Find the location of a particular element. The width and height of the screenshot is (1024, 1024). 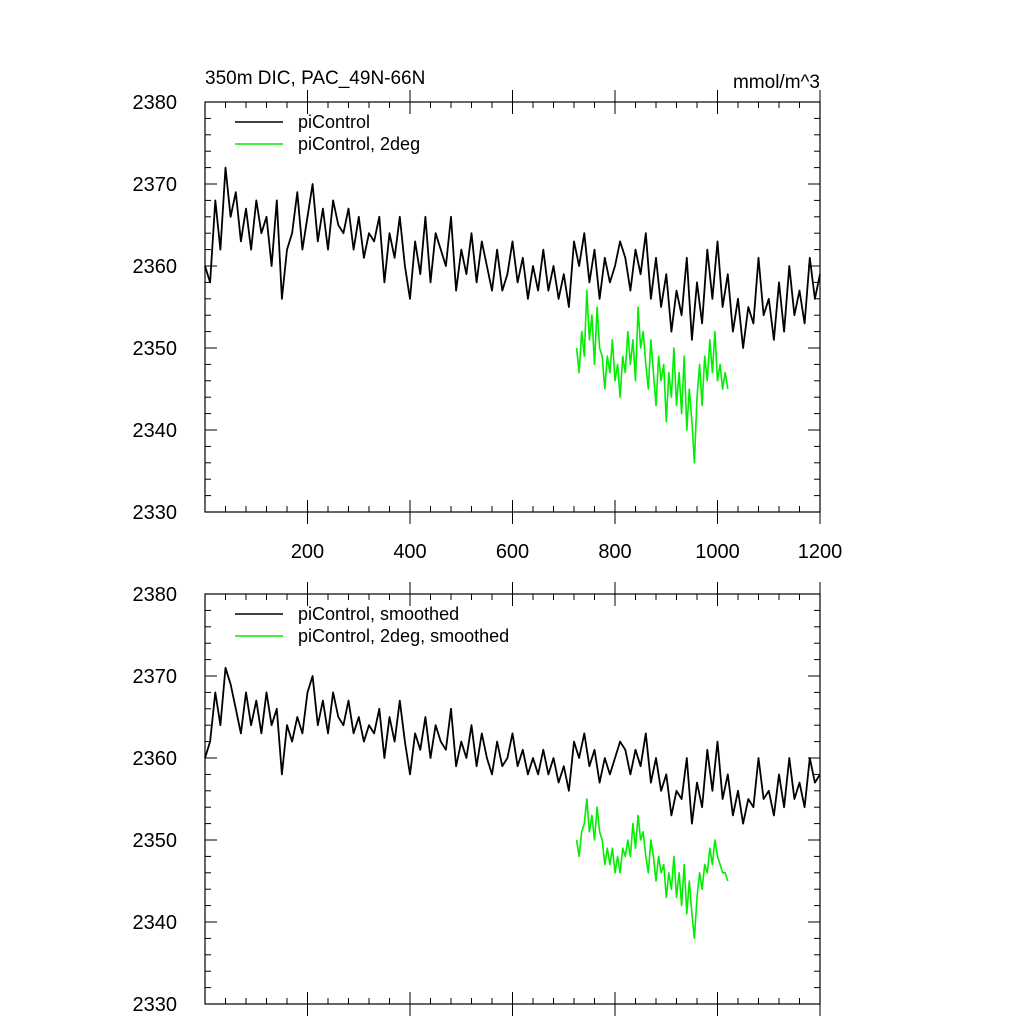

x-tick-label: 800 is located at coordinates (614, 552).